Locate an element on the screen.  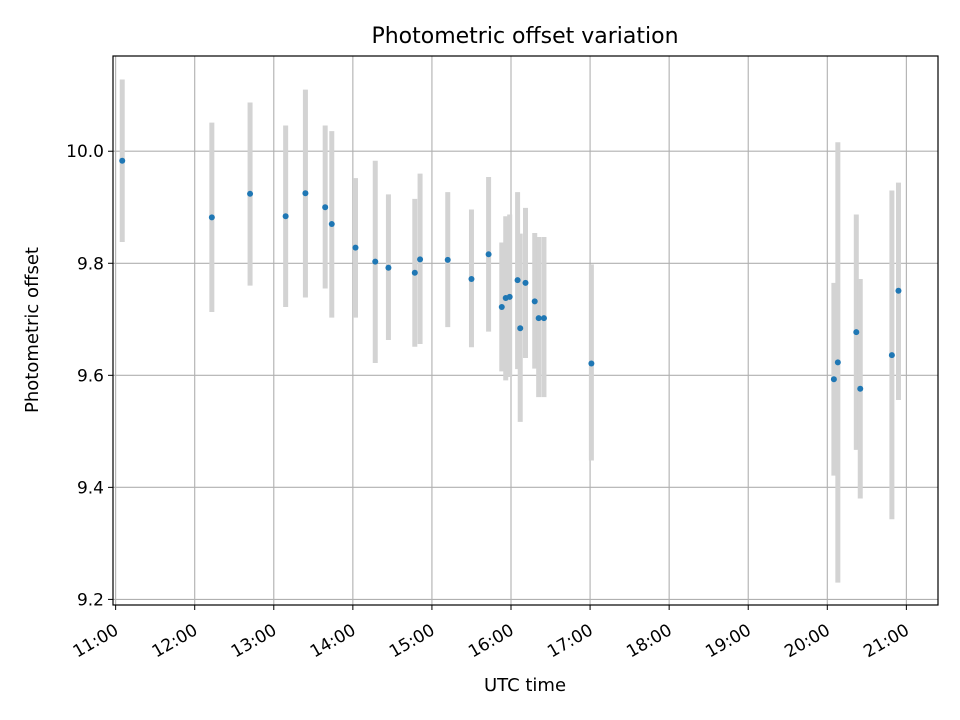
y-tick-label: 9.8 is located at coordinates (90, 264).